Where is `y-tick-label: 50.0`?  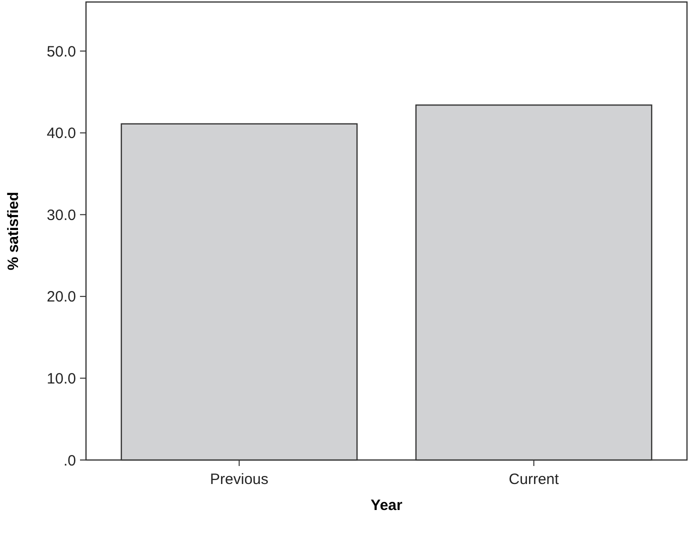 y-tick-label: 50.0 is located at coordinates (61, 51).